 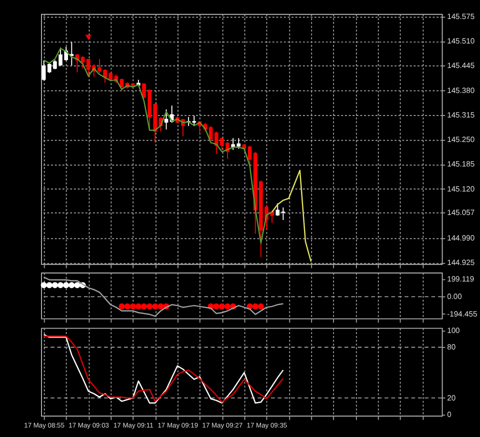 What do you see at coordinates (291, 216) in the screenshot?
I see `line-series` at bounding box center [291, 216].